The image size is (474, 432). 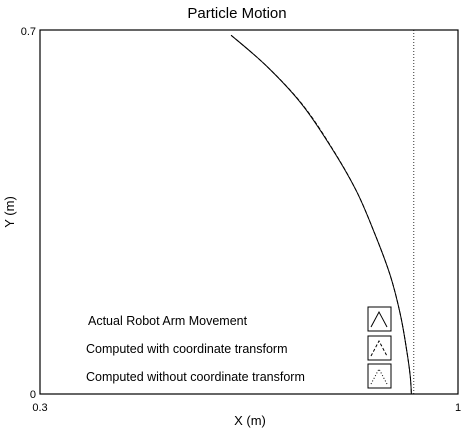 What do you see at coordinates (379, 376) in the screenshot?
I see `legend-swatch-without-transform` at bounding box center [379, 376].